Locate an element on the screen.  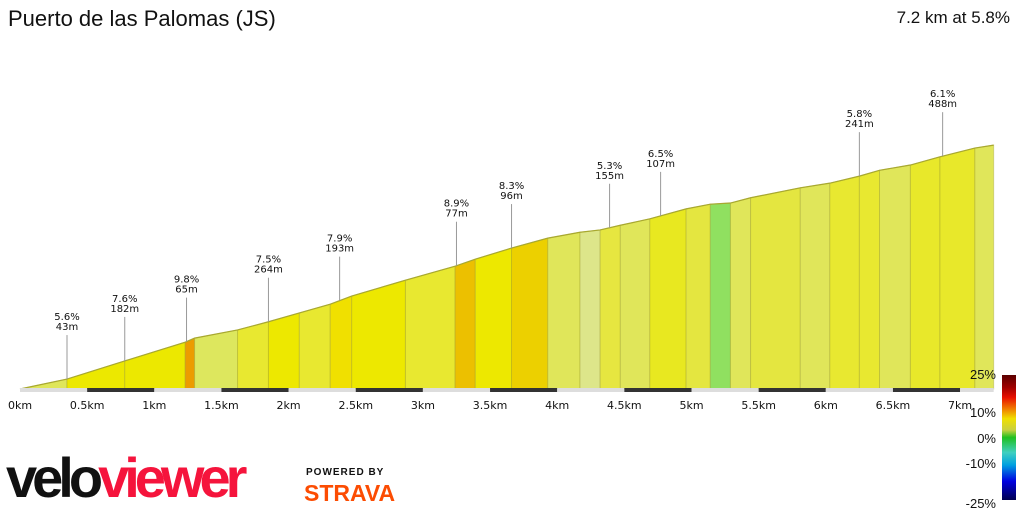
powered-by-label: POWERED BY is located at coordinates (345, 472).